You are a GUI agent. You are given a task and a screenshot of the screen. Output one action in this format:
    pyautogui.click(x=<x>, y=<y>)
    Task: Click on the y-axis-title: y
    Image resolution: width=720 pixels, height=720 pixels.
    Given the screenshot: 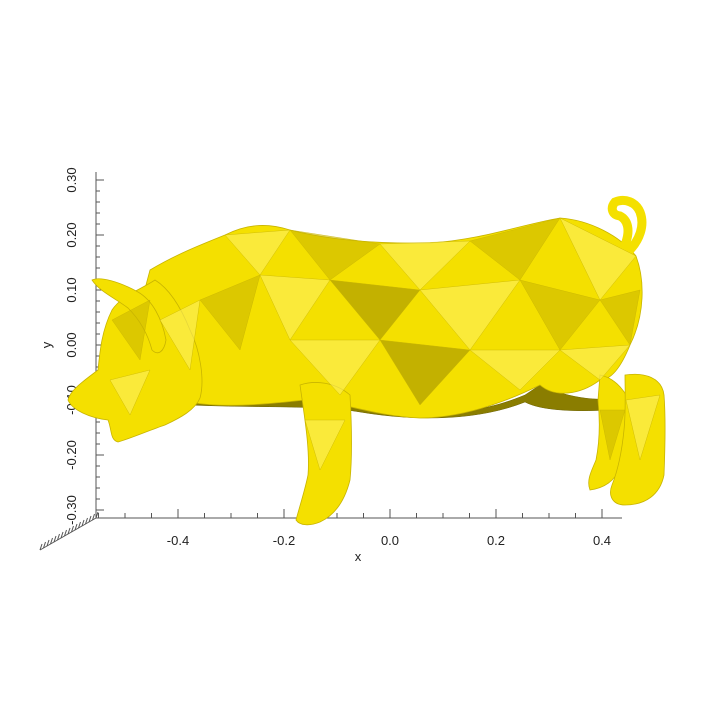 What is the action you would take?
    pyautogui.click(x=46, y=344)
    